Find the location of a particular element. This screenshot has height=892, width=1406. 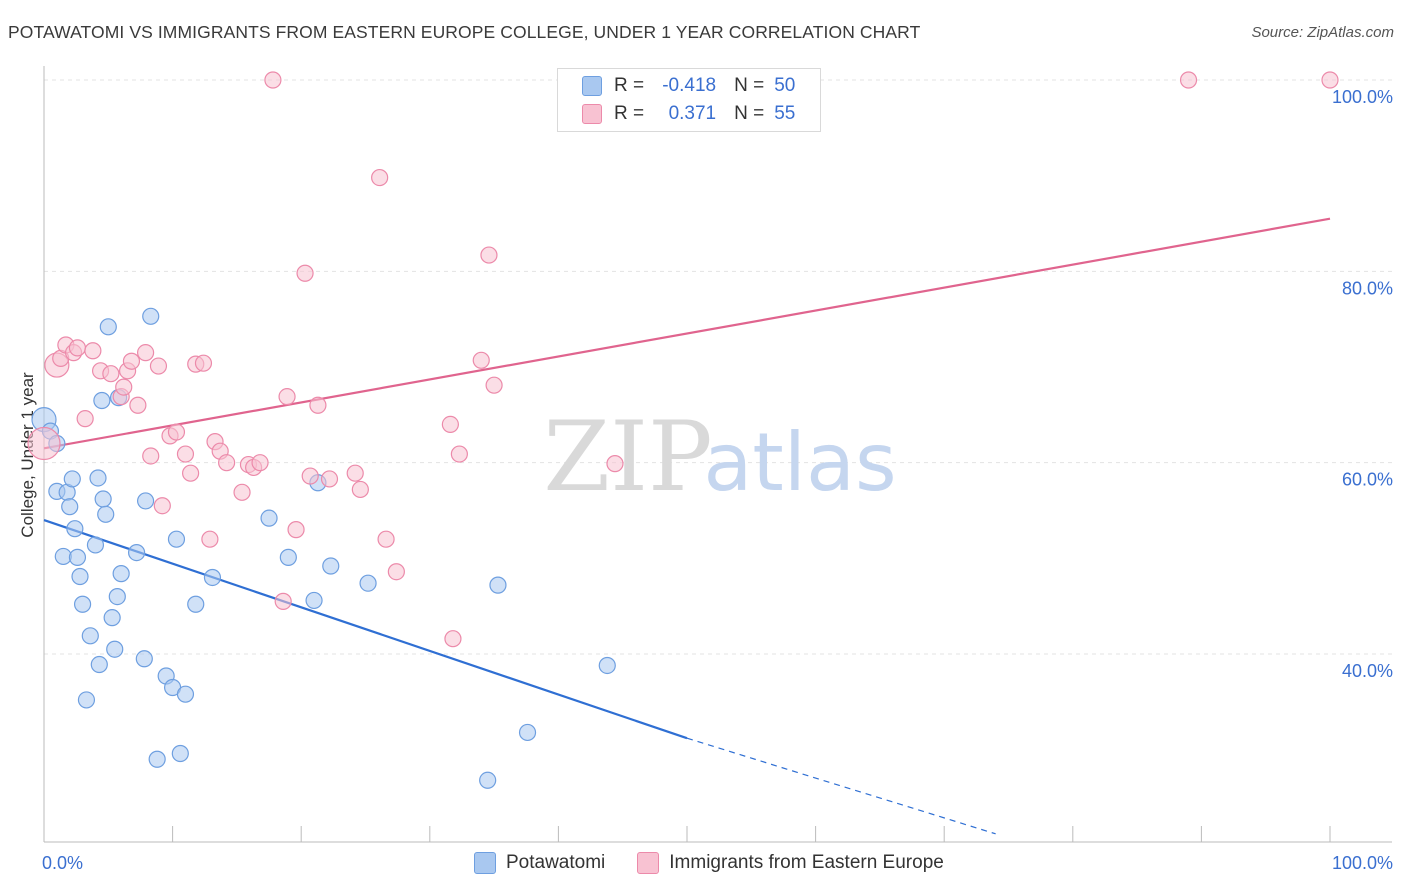

source-credit: Source: ZipAtlas.com is located at coordinates (1322, 32).